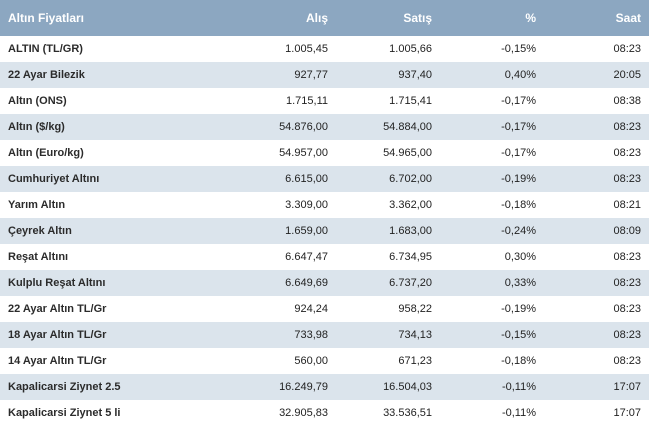  Describe the element at coordinates (407, 153) in the screenshot. I see `cell-sell: 54.965,00` at that location.